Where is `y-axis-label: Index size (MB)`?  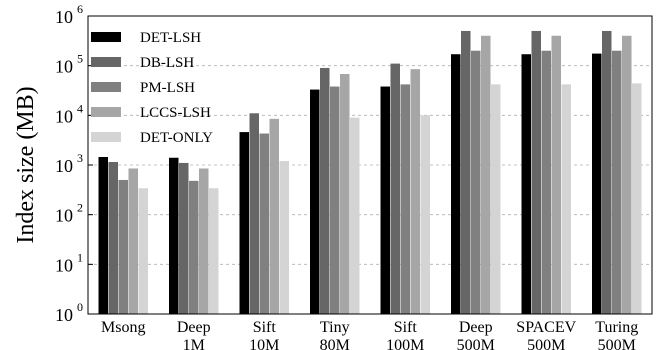 y-axis-label: Index size (MB) is located at coordinates (26, 164).